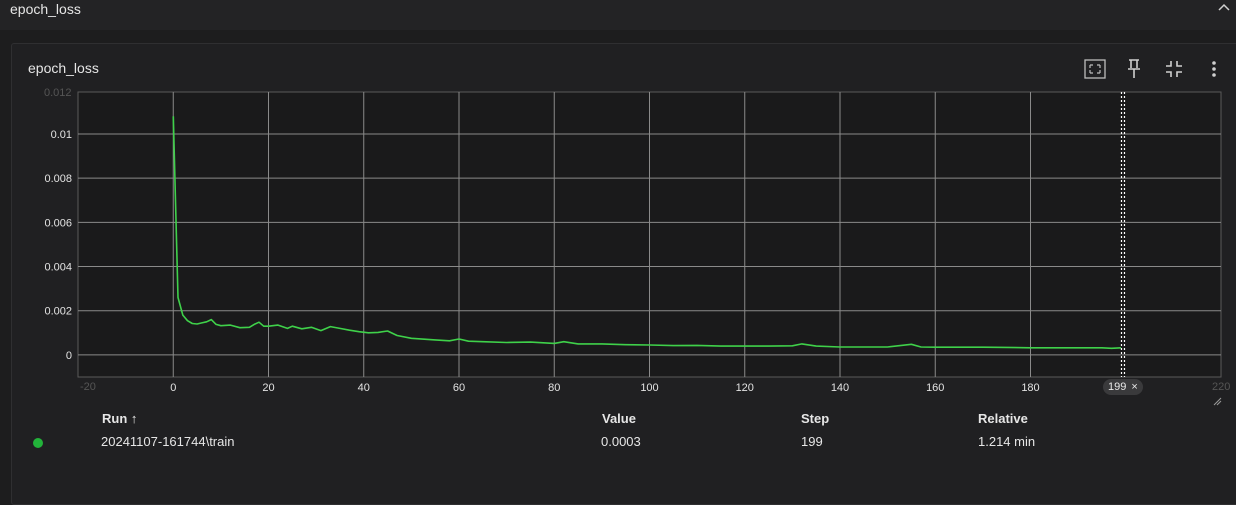 The image size is (1236, 505). What do you see at coordinates (1134, 387) in the screenshot?
I see `close-icon: ×` at bounding box center [1134, 387].